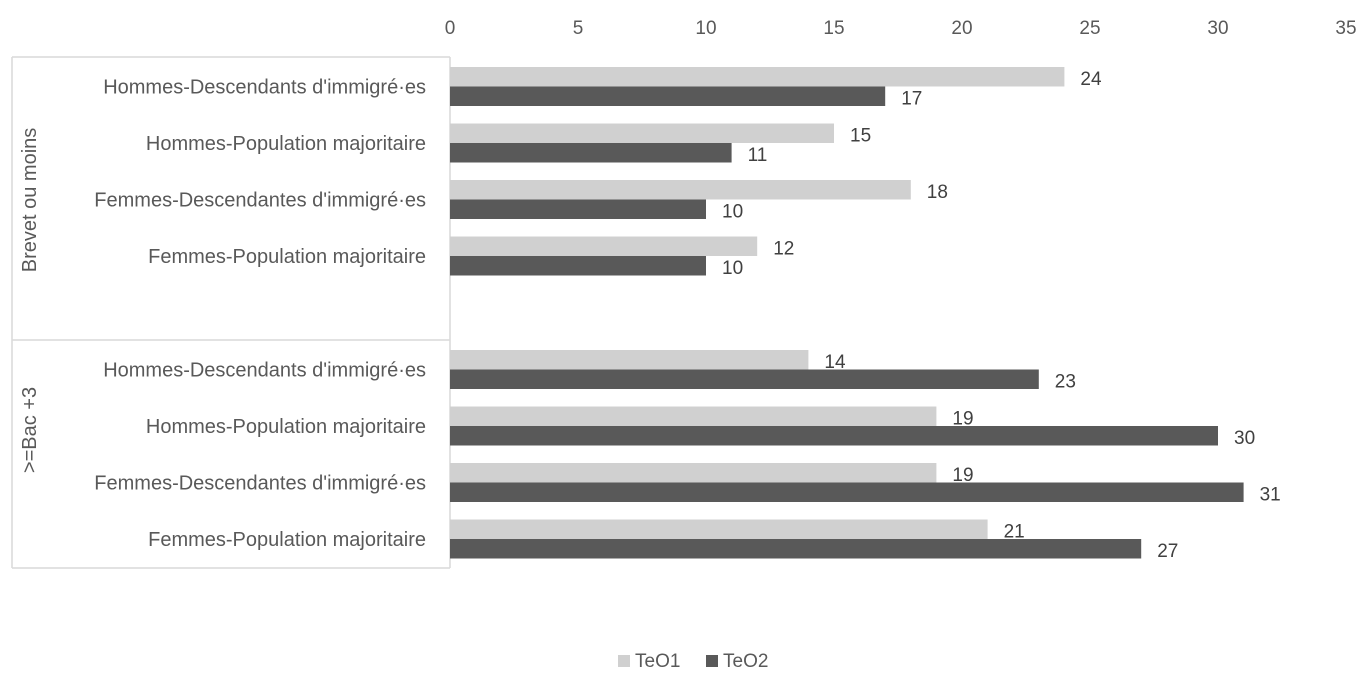  Describe the element at coordinates (1089, 28) in the screenshot. I see `x-tick-label: 25` at that location.